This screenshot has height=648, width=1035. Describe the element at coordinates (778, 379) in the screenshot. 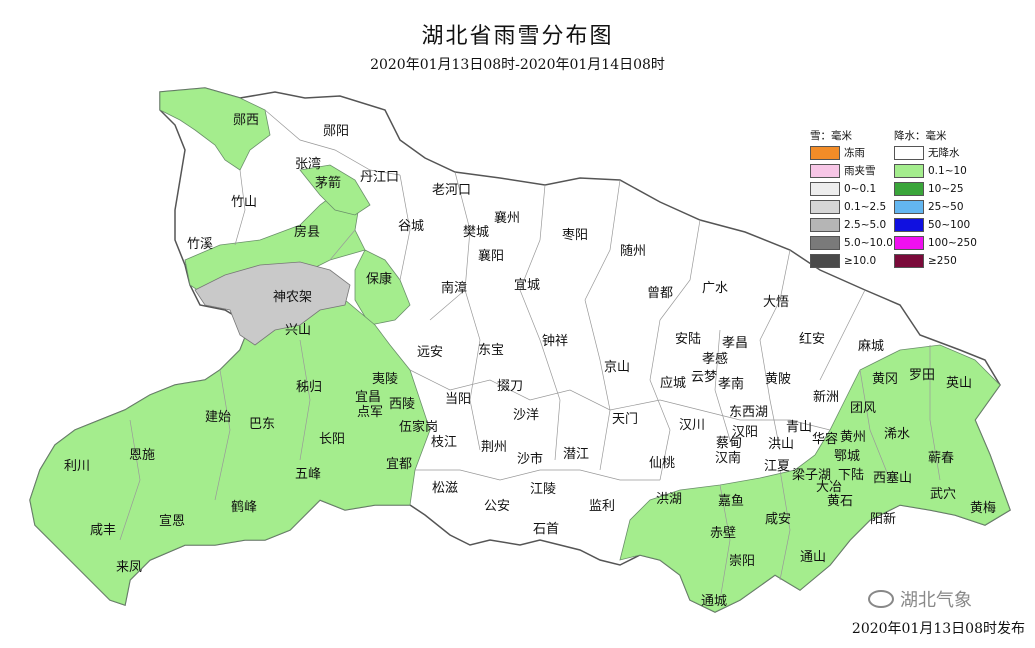

I see `city-label: 黄陂` at that location.